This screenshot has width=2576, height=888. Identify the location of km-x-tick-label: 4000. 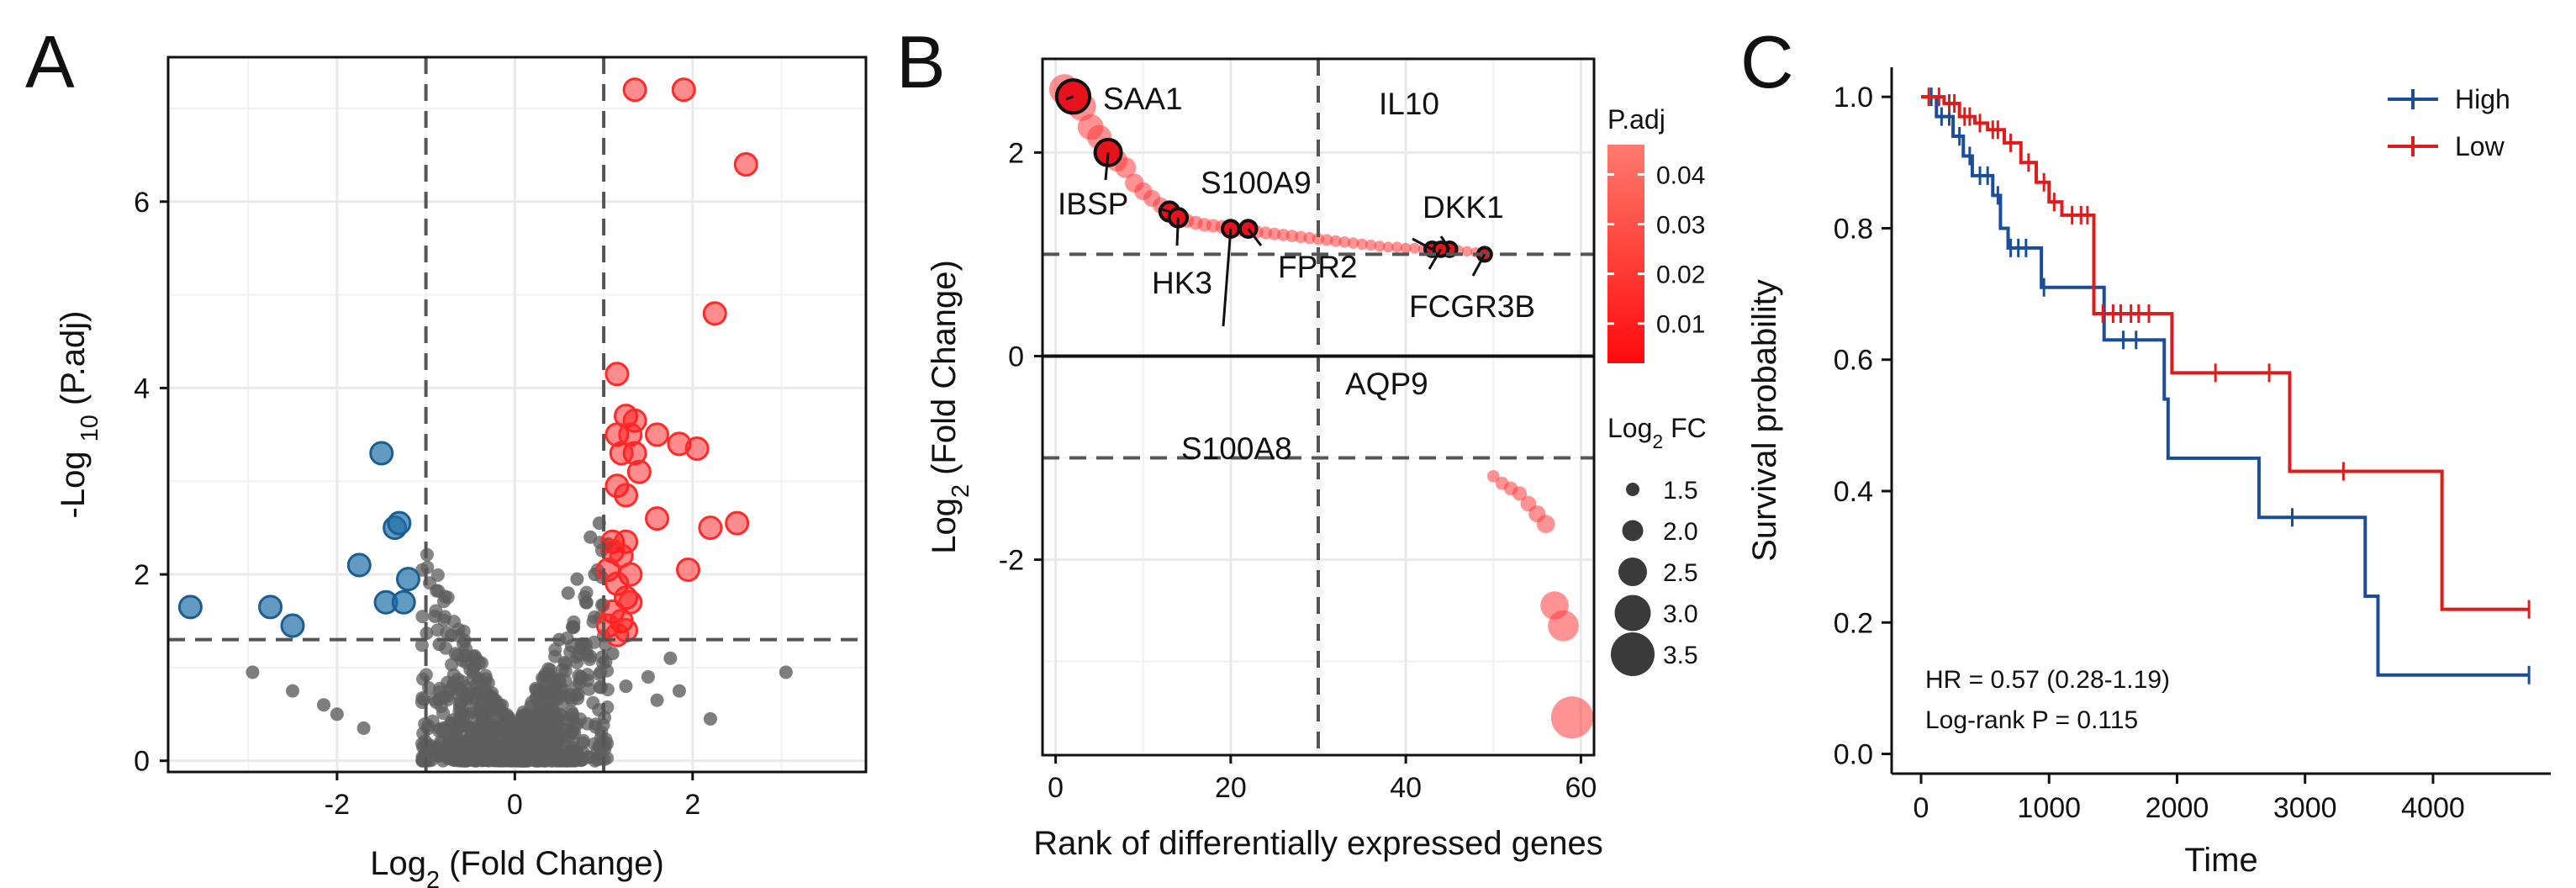
(2433, 808).